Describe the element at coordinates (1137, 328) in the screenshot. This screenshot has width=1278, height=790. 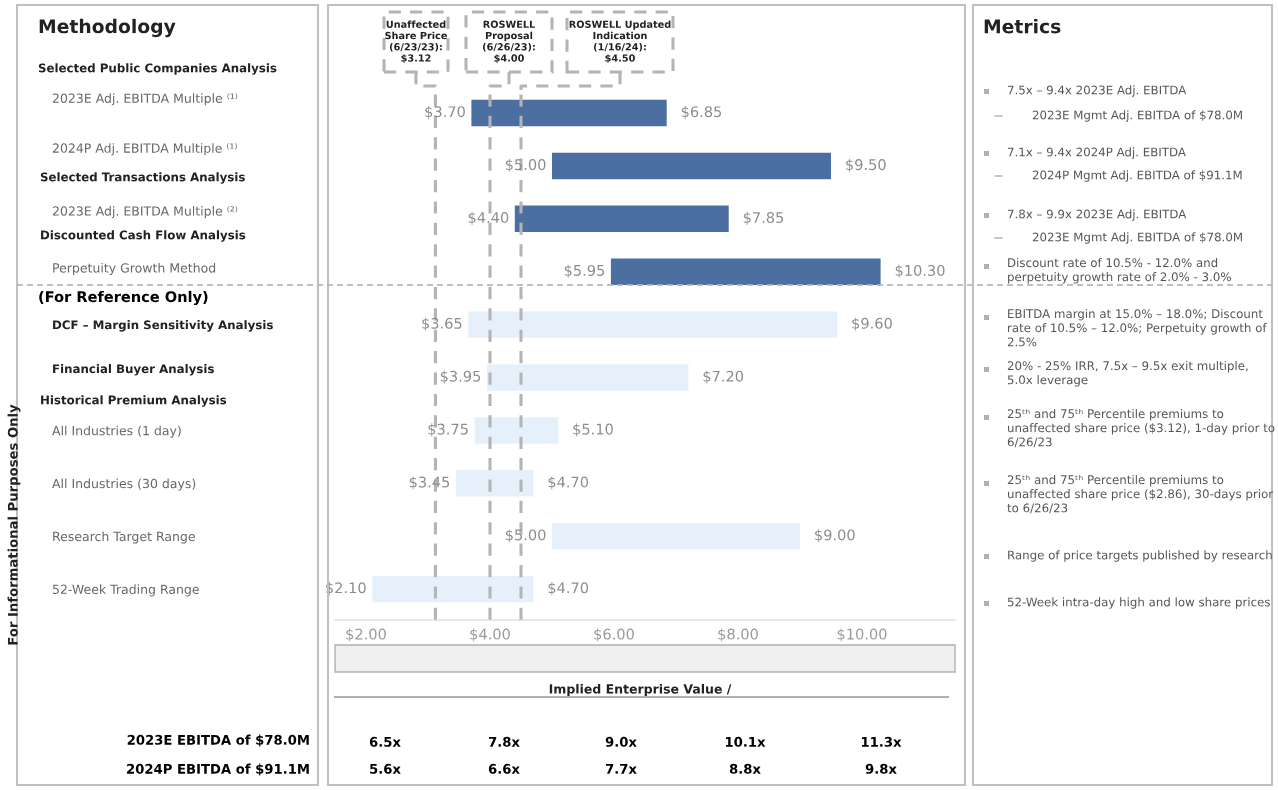
I see `text: EBITDA margin at 15.0% – 18.0%; Discount rate of 10.5% – 12.0%; Perpetuity growth of 2.5%` at that location.